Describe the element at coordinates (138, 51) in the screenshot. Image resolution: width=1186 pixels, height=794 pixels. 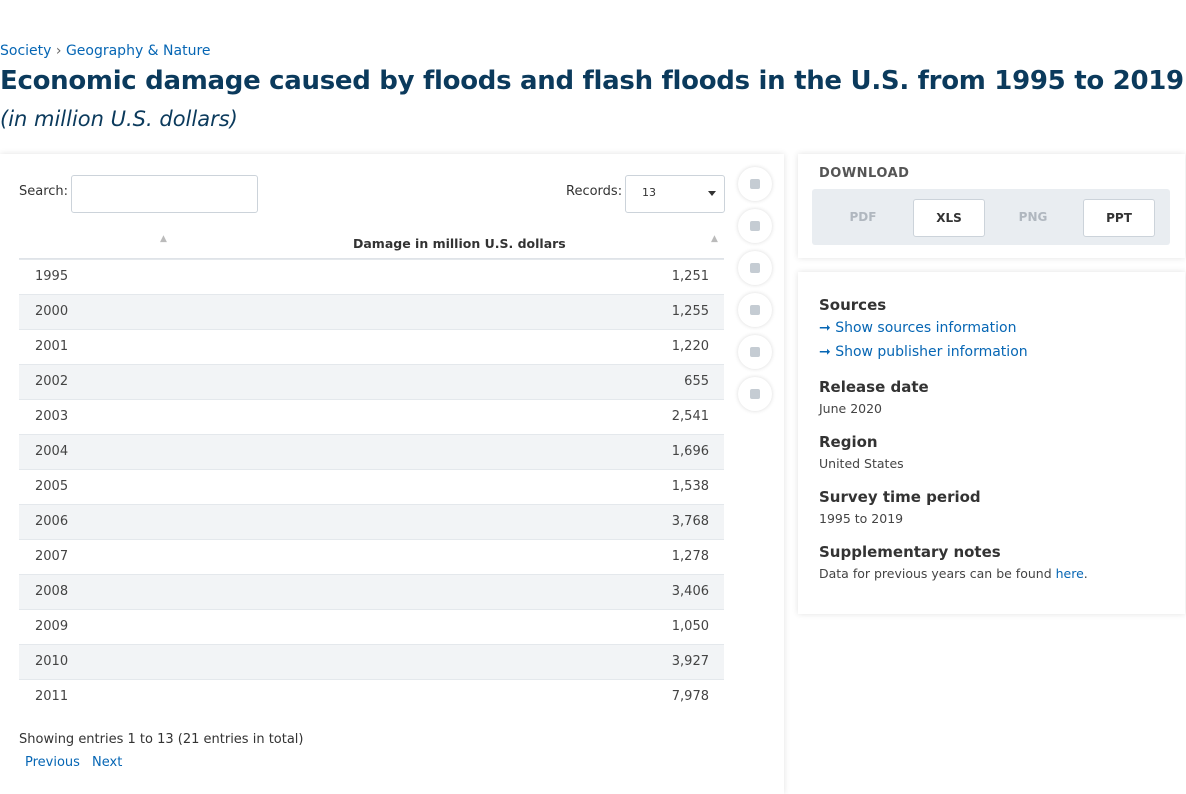
I see `crumb: Geography & Nature` at that location.